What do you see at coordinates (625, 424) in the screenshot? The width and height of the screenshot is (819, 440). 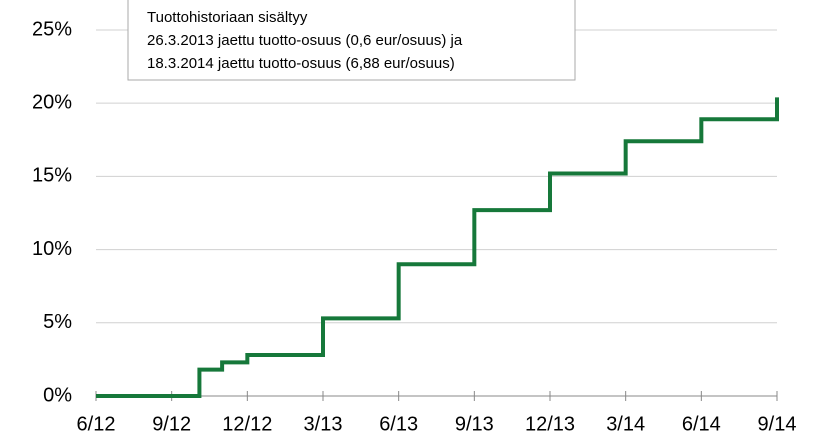 I see `x-tick-label: 3/14` at bounding box center [625, 424].